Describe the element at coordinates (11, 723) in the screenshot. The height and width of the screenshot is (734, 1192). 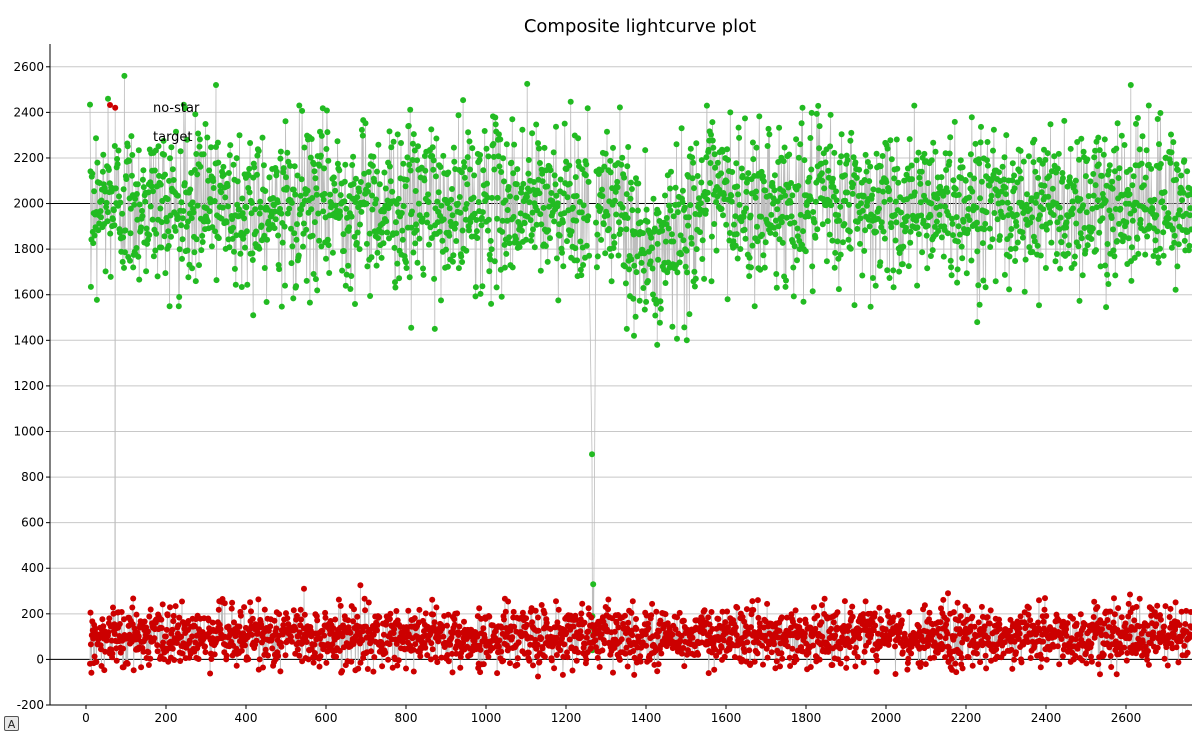
I see `autoscale-button: A` at that location.